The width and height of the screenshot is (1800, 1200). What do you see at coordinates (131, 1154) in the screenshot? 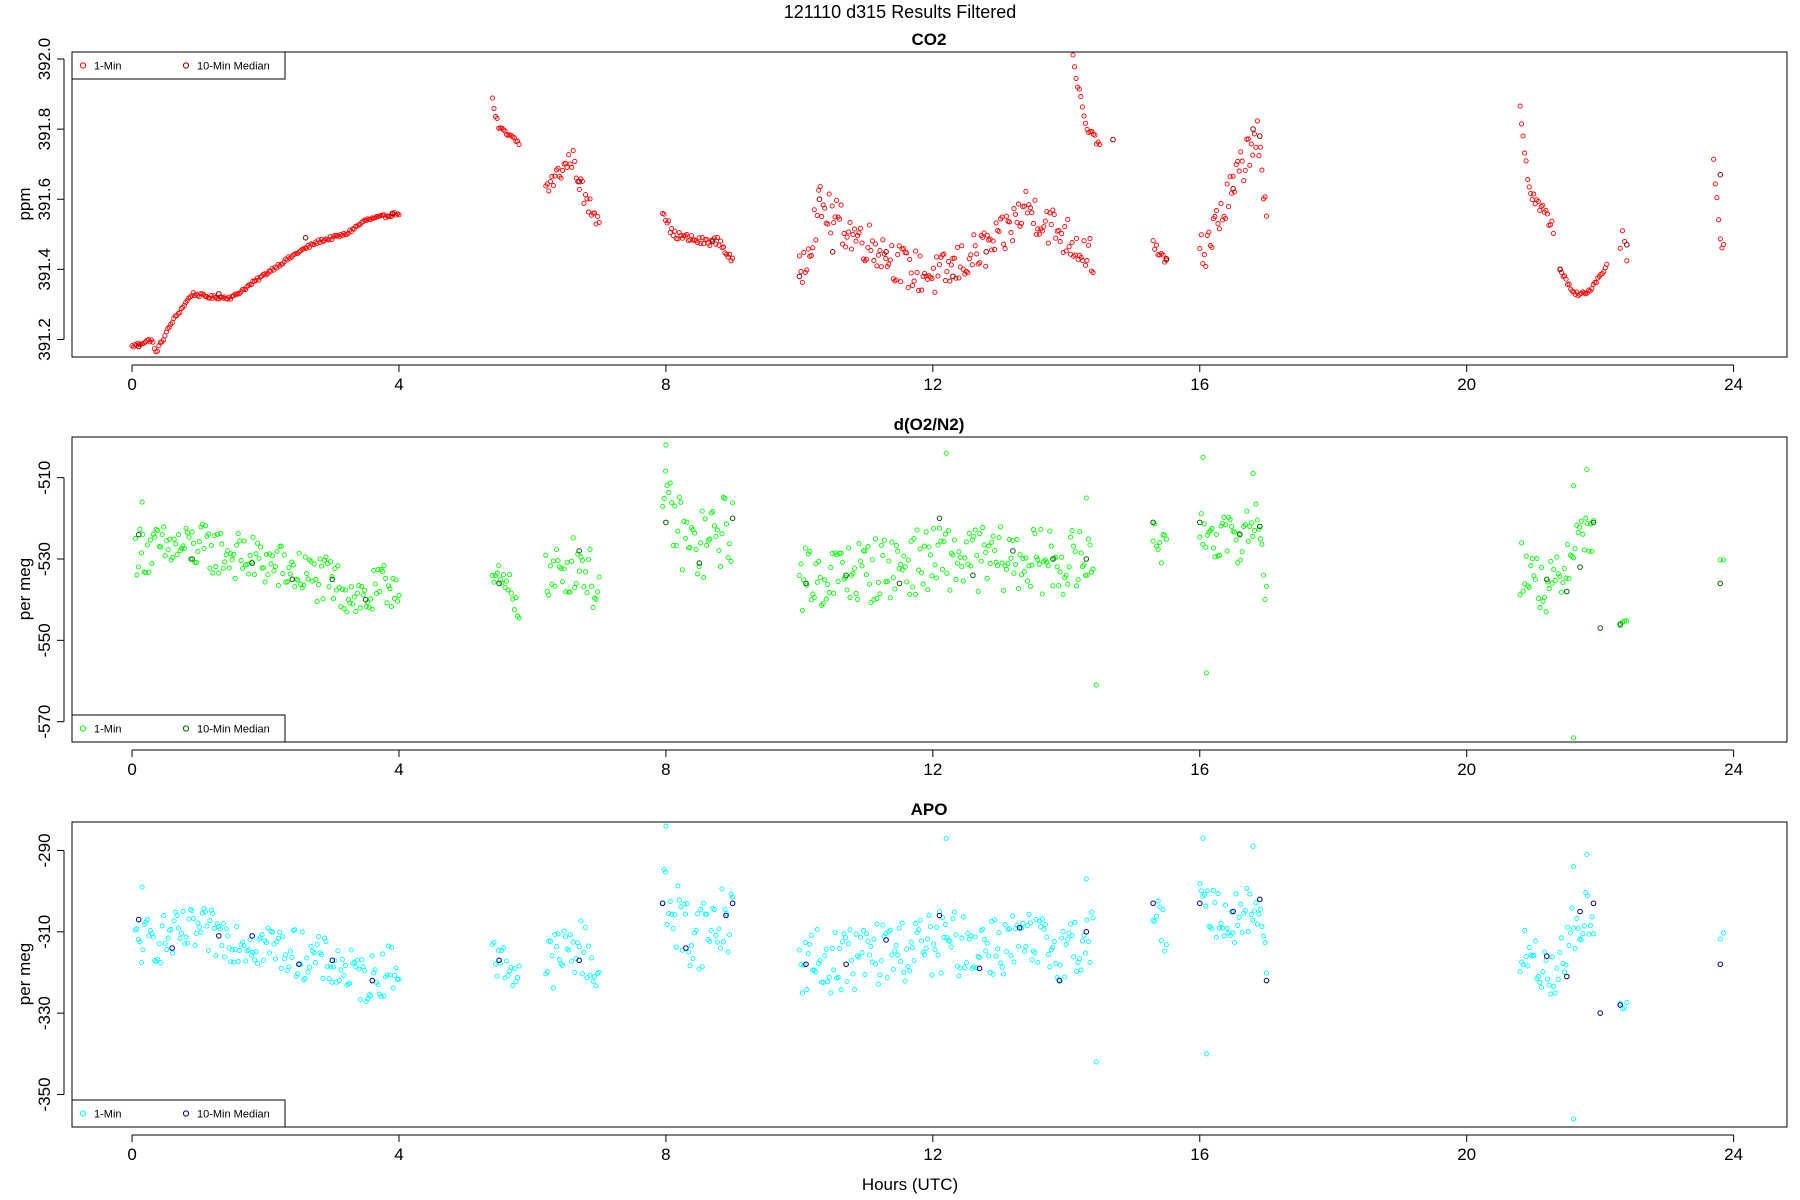
I see `x-tick-label-apo: 0` at bounding box center [131, 1154].